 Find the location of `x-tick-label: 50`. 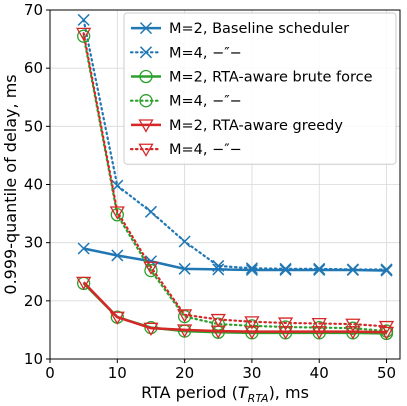

x-tick-label: 50 is located at coordinates (386, 373).